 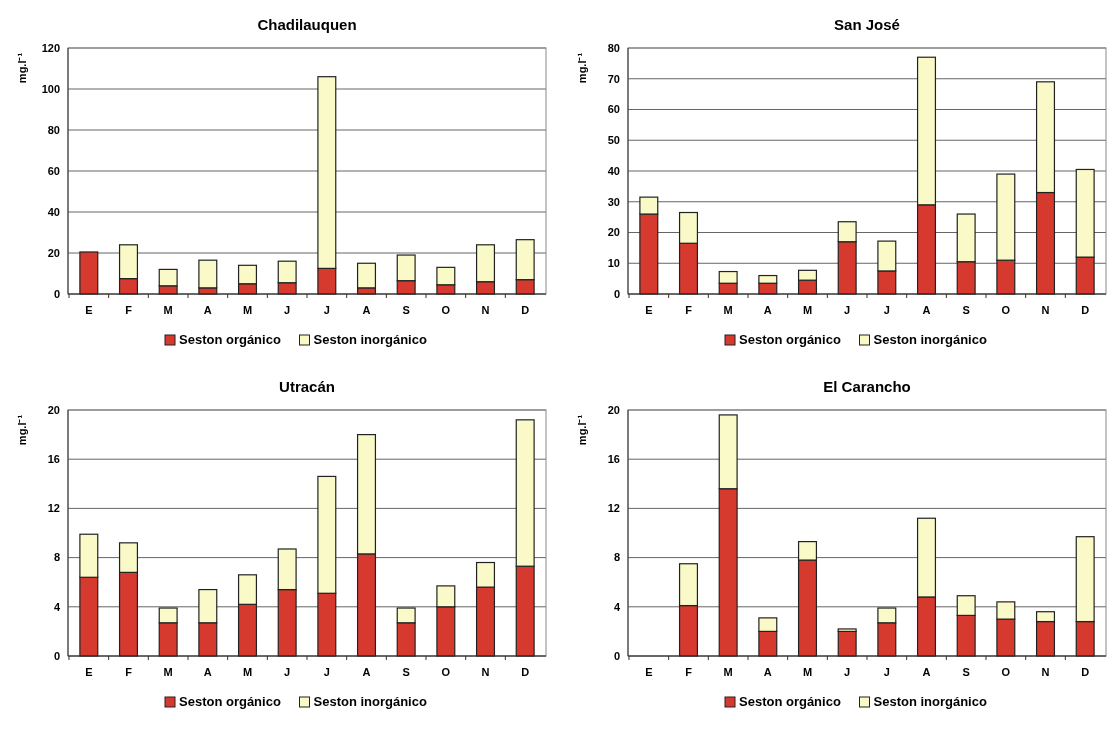 I want to click on y-tick-label: 100, so click(x=50, y=88).